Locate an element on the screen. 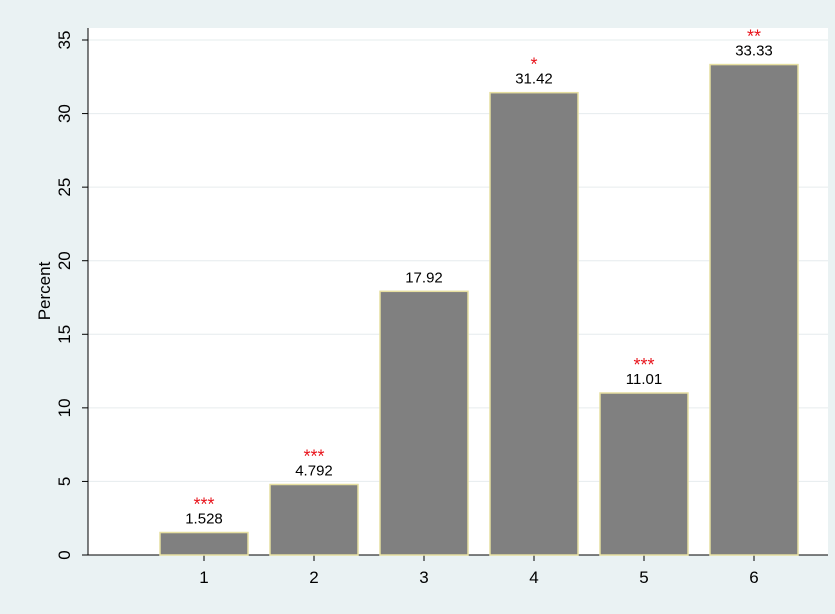 This screenshot has width=835, height=614. value-label: 11.01 is located at coordinates (644, 379).